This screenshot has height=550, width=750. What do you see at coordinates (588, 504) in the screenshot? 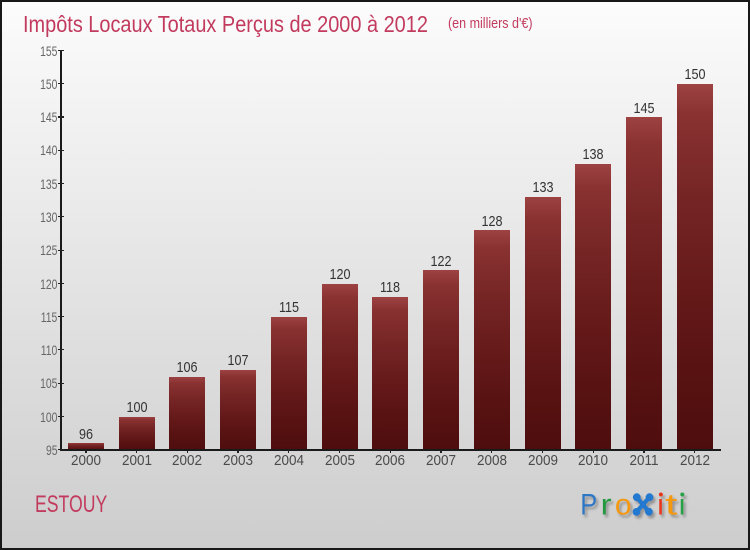
I see `svg-text: P` at bounding box center [588, 504].